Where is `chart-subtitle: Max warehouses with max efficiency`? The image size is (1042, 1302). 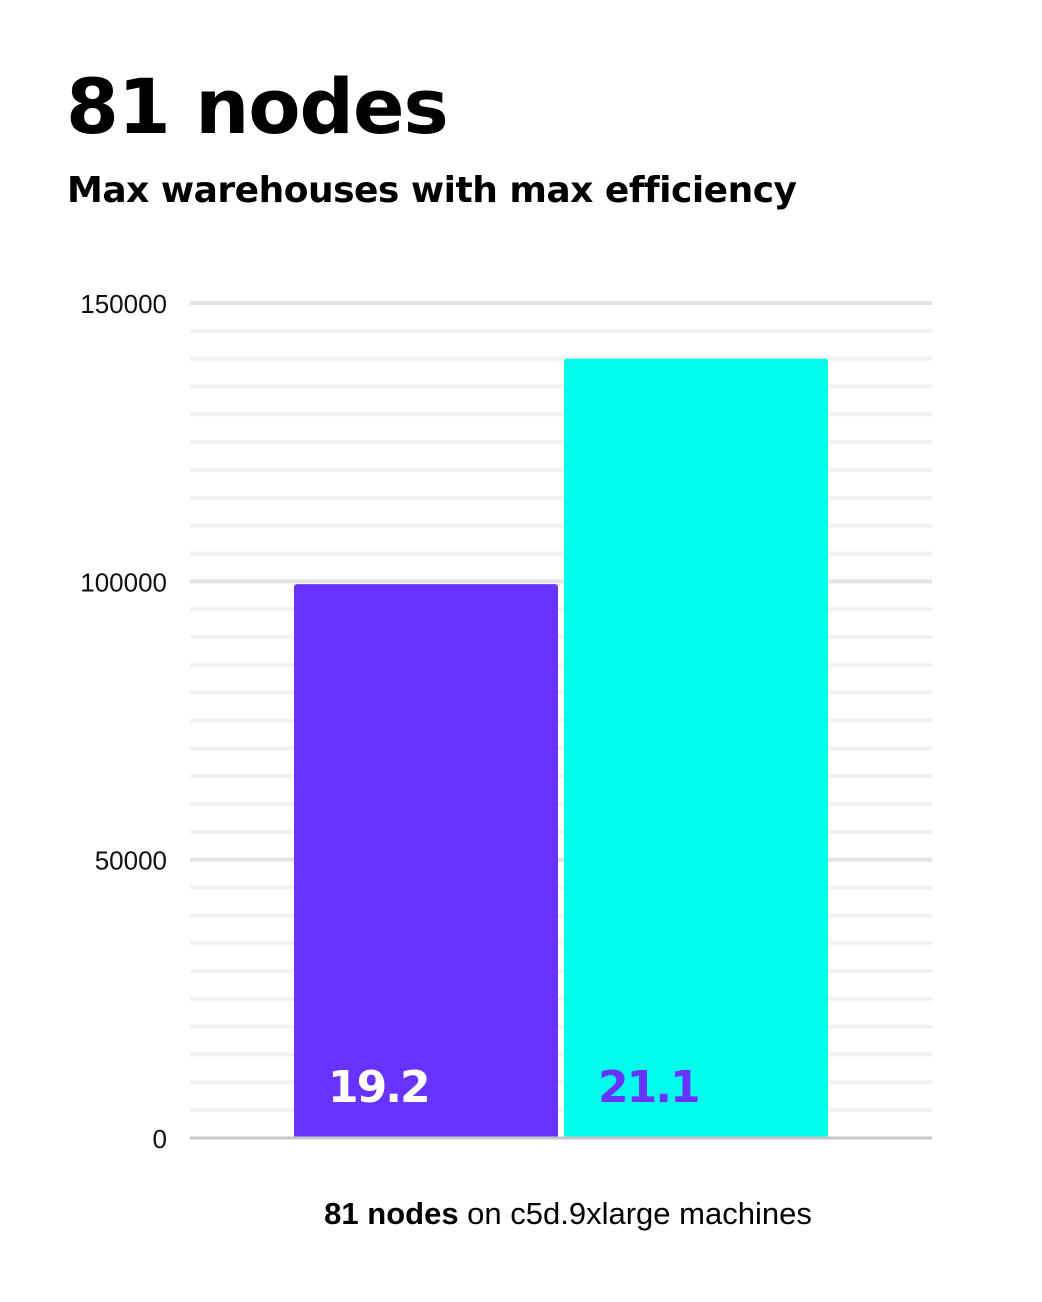
chart-subtitle: Max warehouses with max efficiency is located at coordinates (432, 190).